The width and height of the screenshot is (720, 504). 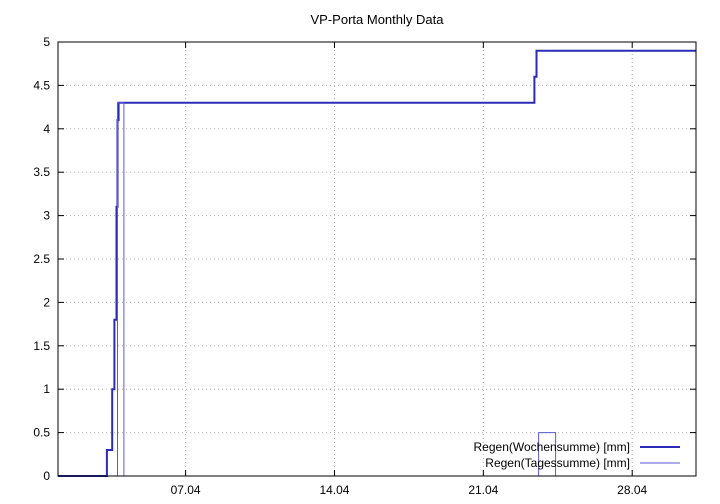 What do you see at coordinates (41, 346) in the screenshot?
I see `y-tick-label: 1.5` at bounding box center [41, 346].